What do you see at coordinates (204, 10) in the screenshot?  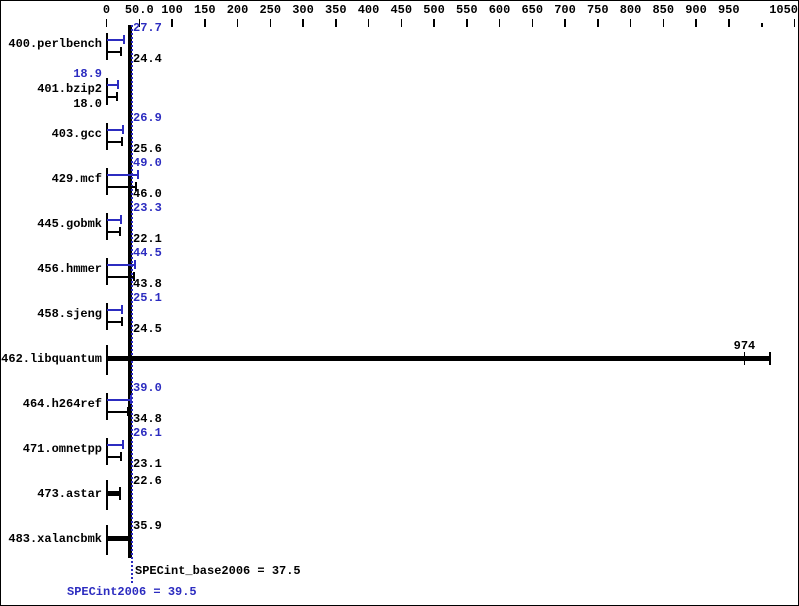 I see `x-axis-tick-label: 150` at bounding box center [204, 10].